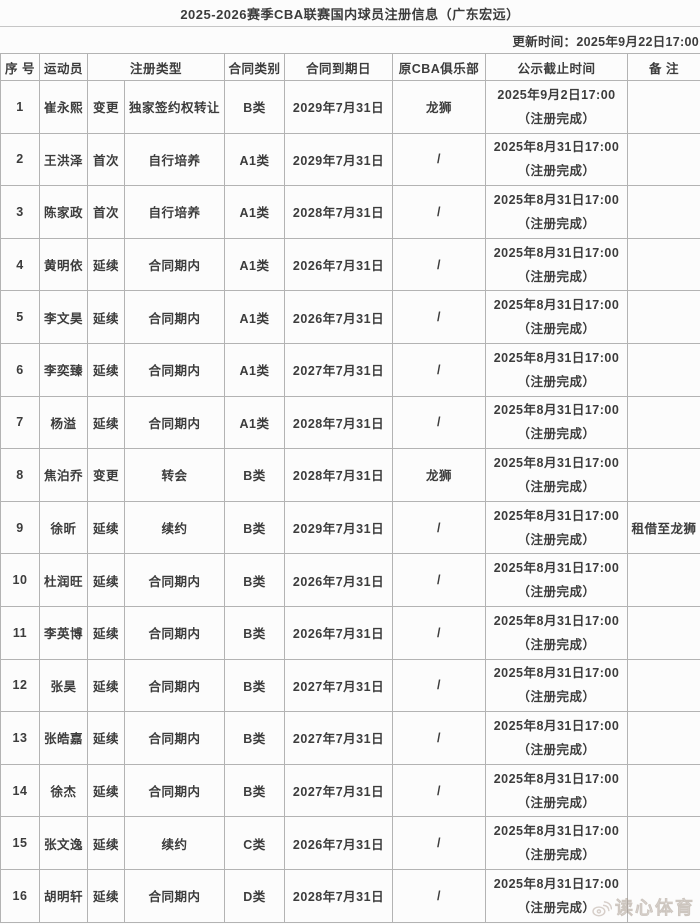  I want to click on header-publicity-deadline: 公示截止时间, so click(557, 67).